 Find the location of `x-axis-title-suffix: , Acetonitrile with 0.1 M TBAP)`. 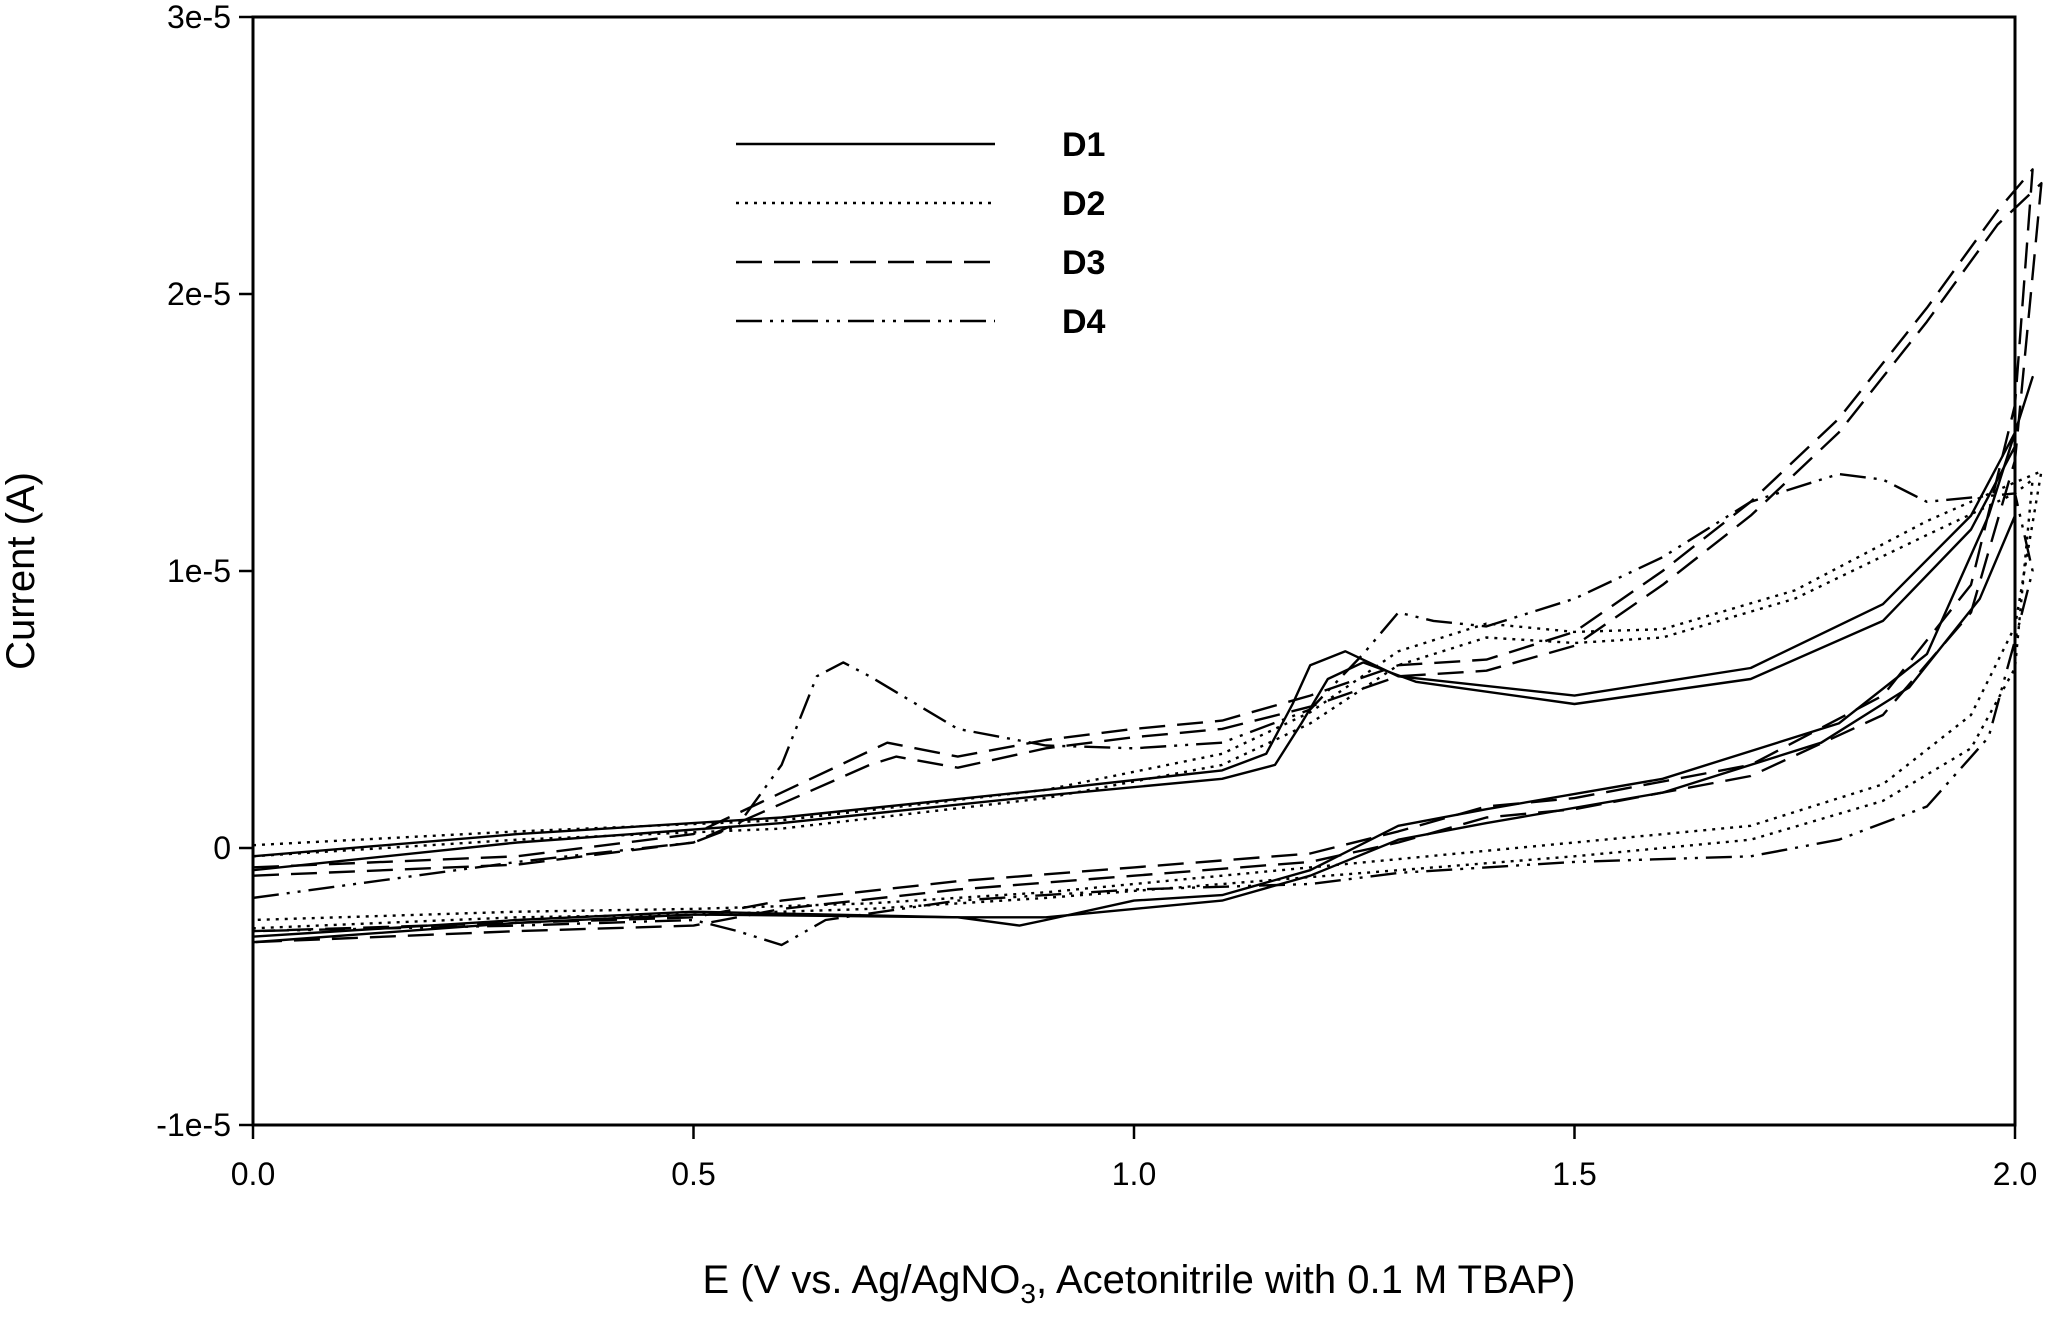

x-axis-title-suffix: , Acetonitrile with 0.1 M TBAP) is located at coordinates (1305, 1280).